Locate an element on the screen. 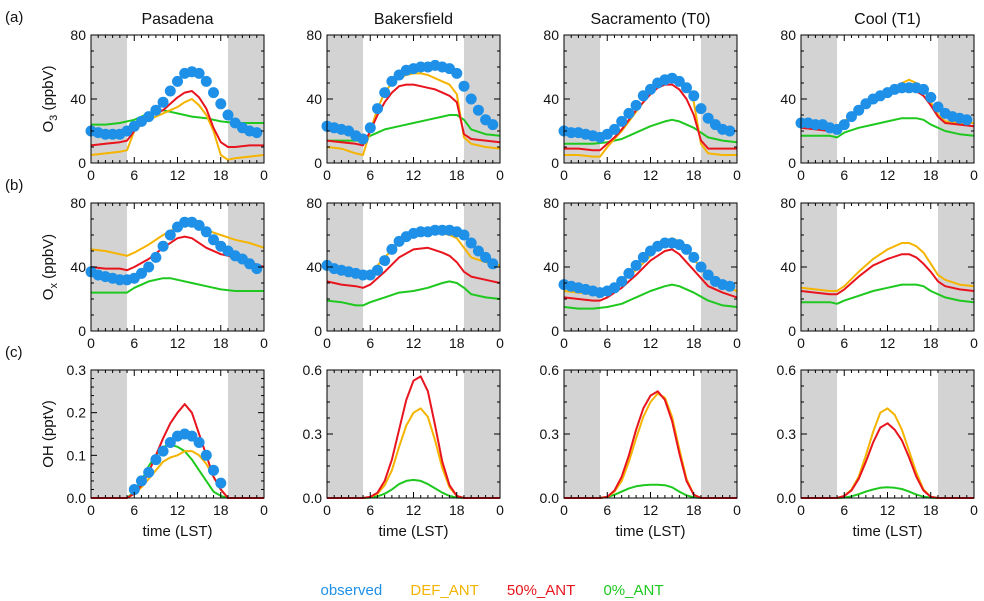 Image resolution: width=984 pixels, height=601 pixels. panel-c-bakersfield-line-ant50 is located at coordinates (413, 437).